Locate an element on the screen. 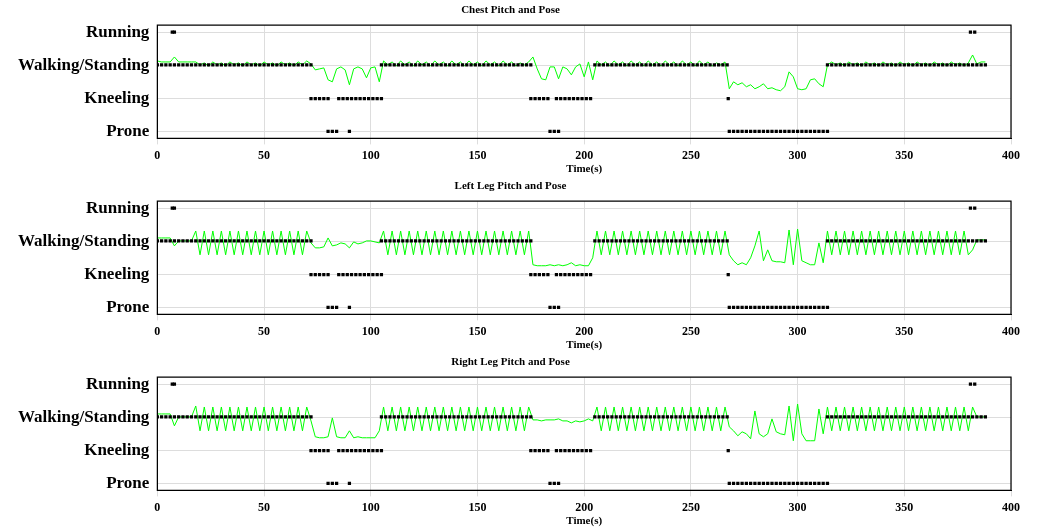 The width and height of the screenshot is (1049, 529). chart-title: Left Leg Pitch and Pose is located at coordinates (510, 185).